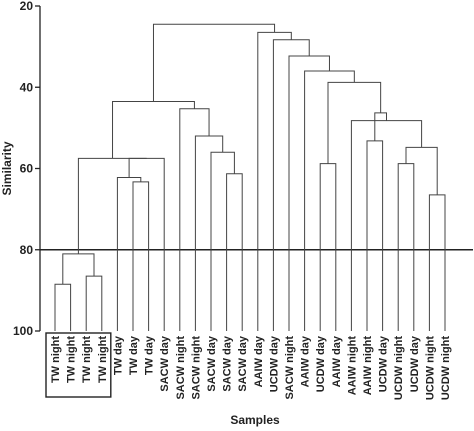 The image size is (474, 431). I want to click on y-axis-label: Similarity, so click(7, 168).